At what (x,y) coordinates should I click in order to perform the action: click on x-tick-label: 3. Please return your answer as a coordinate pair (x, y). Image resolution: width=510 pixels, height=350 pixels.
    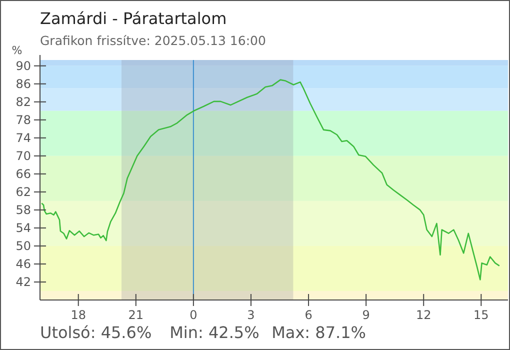
    Looking at the image, I should click on (251, 315).